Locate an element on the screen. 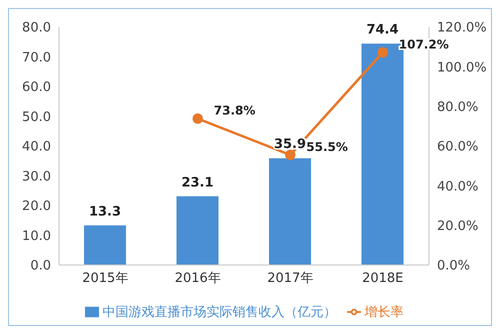  data-label: 73.8% is located at coordinates (235, 111).